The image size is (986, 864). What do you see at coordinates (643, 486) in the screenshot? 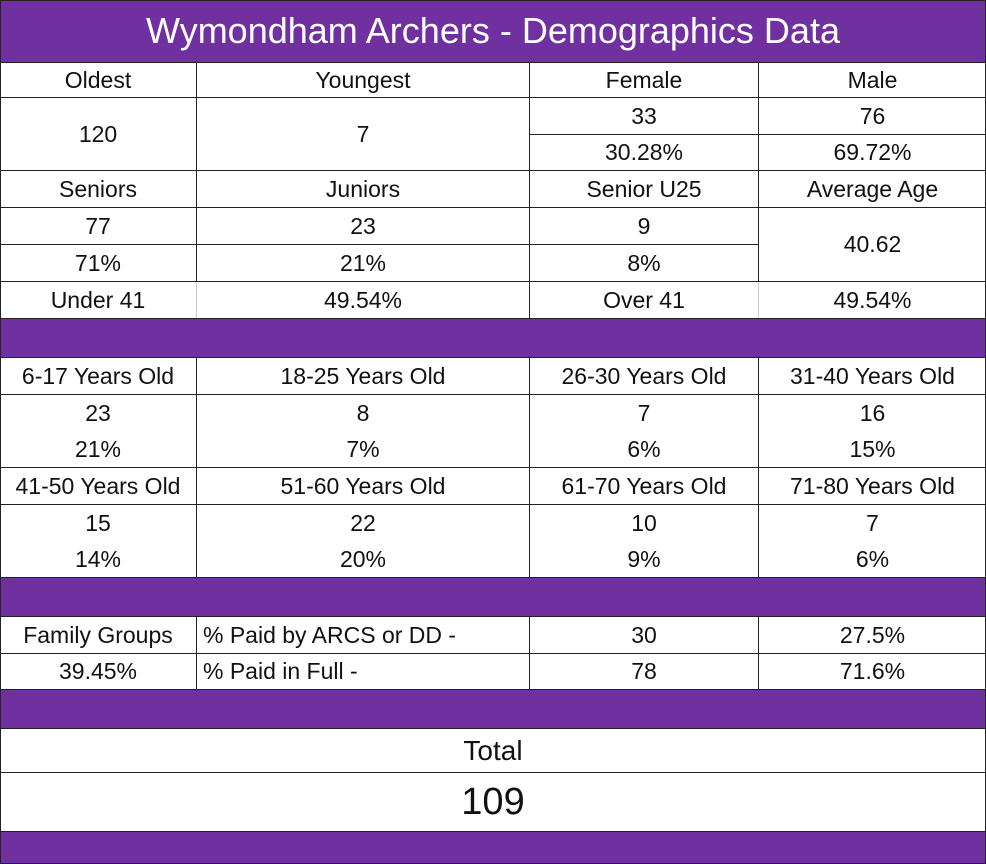
I see `age-61-70-label: 61-70 Years Old` at bounding box center [643, 486].